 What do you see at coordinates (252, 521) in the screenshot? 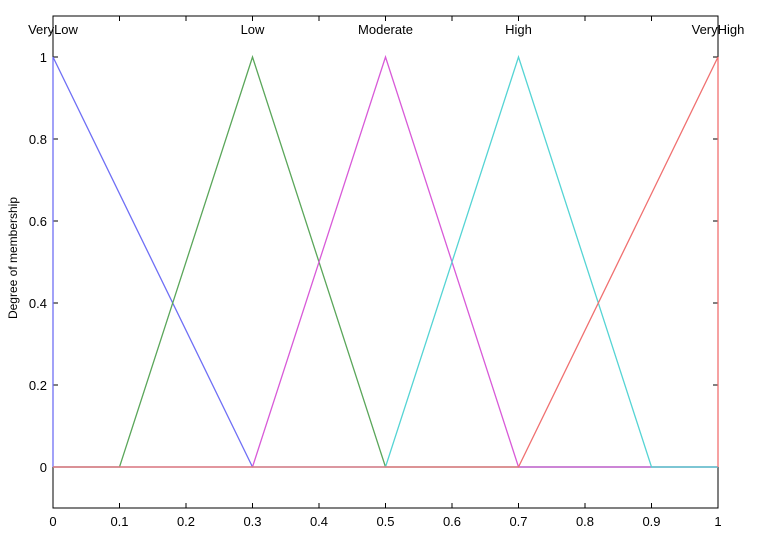
I see `x-tick-label: 0.3` at bounding box center [252, 521].